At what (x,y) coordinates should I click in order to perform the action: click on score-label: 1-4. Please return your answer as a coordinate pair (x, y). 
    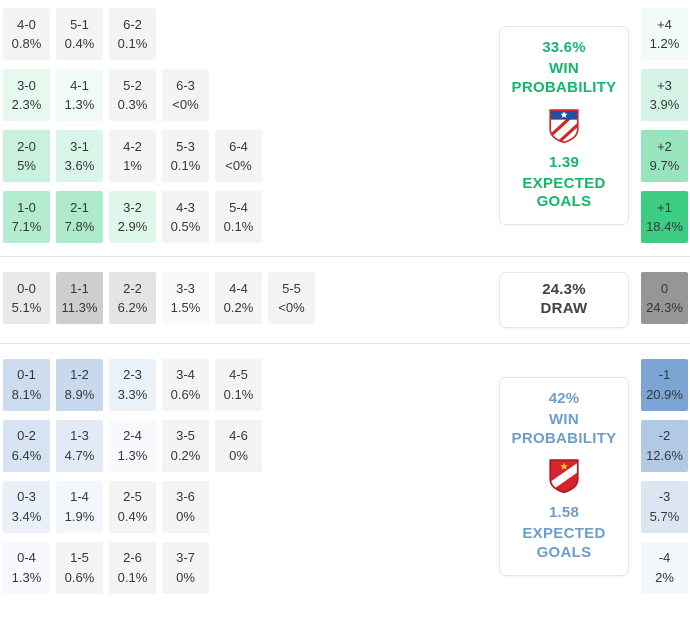
    Looking at the image, I should click on (79, 497).